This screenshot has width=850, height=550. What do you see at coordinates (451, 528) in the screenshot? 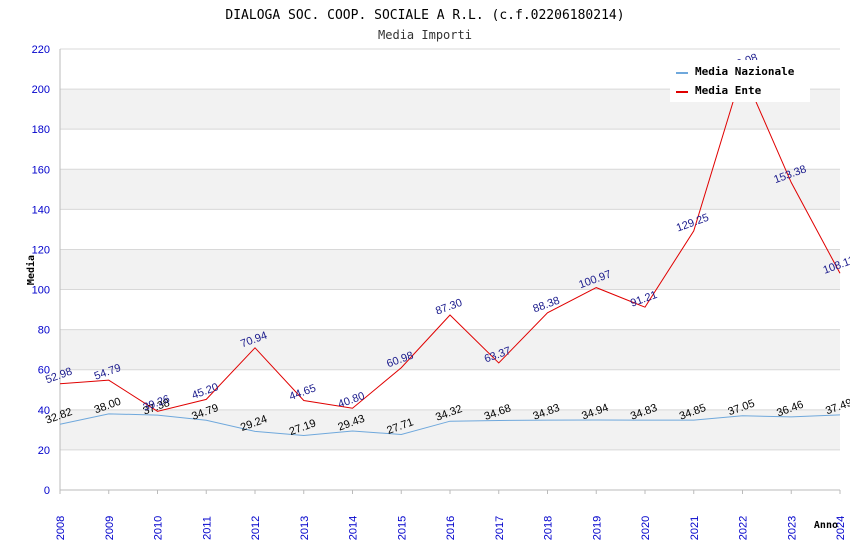
I see `x-tick-label: 2016` at bounding box center [451, 528].